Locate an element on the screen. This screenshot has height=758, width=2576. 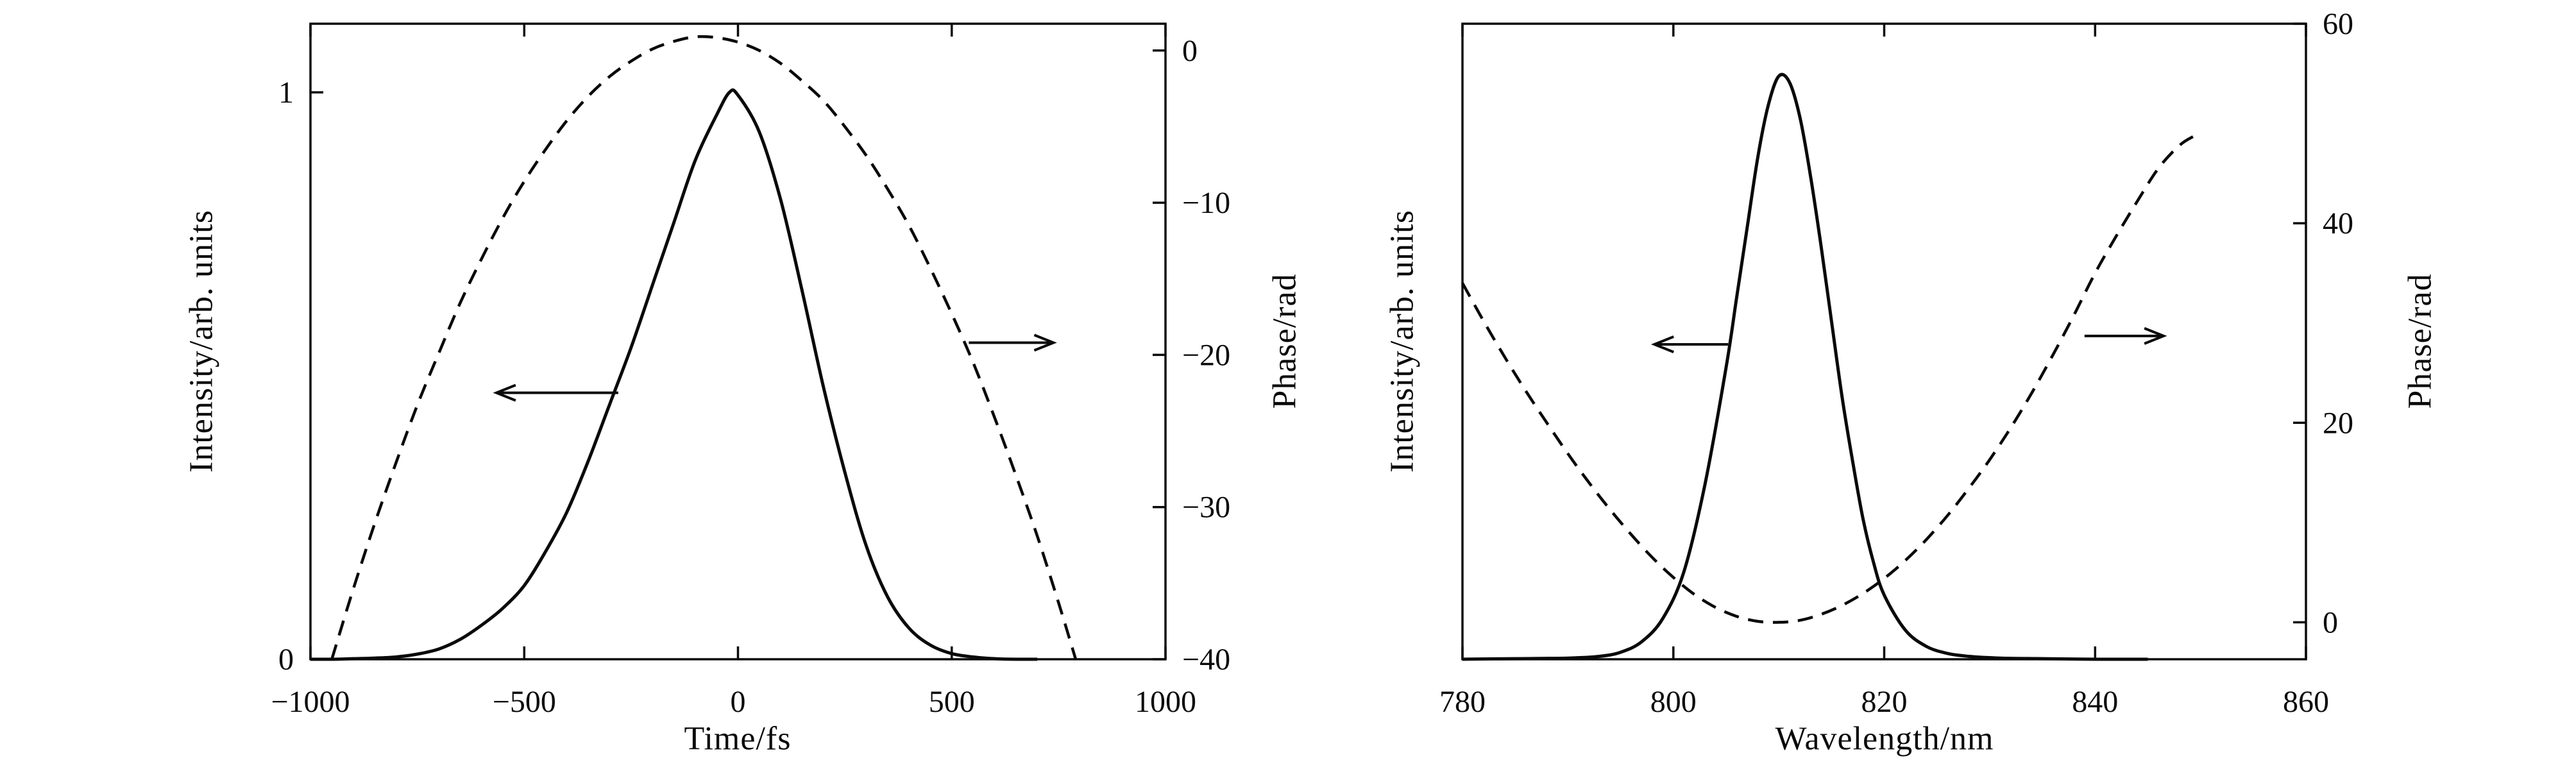
temporal-phase-axis-title: Phase/rad is located at coordinates (1284, 341).